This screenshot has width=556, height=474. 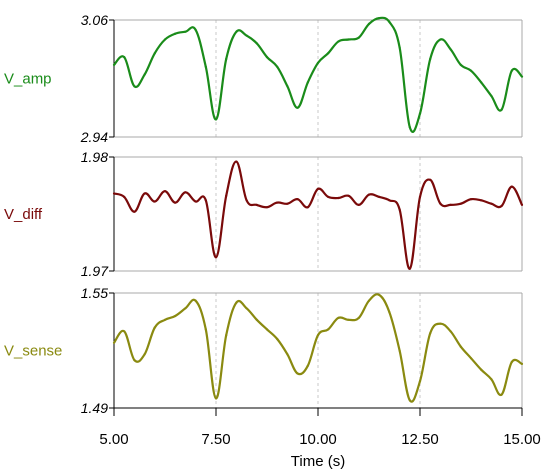 I want to click on series-label: V_sense, so click(x=33, y=351).